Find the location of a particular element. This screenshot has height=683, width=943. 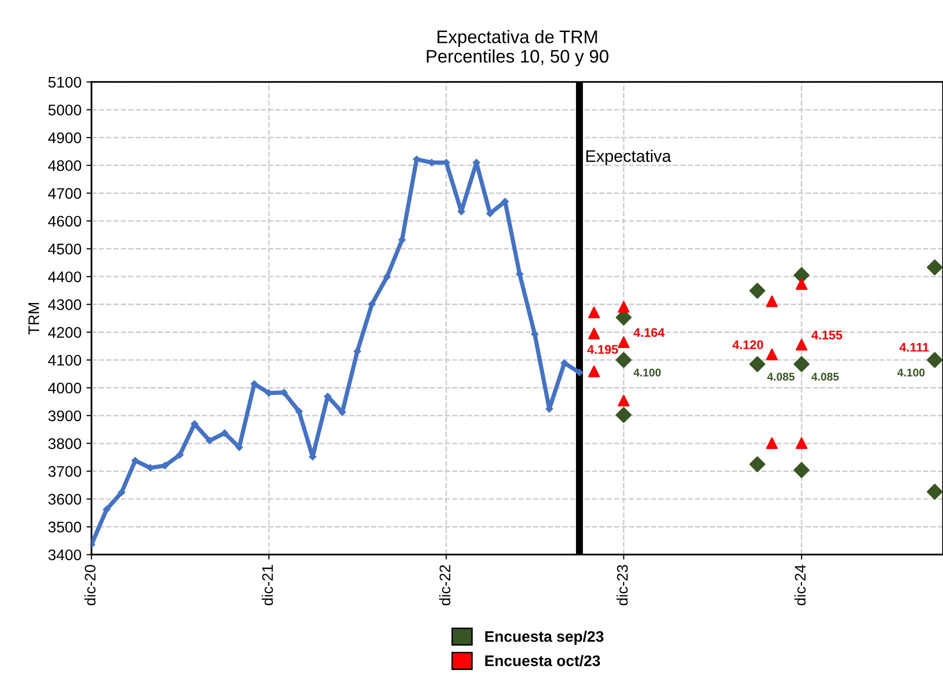

y-tick-label: 4700 is located at coordinates (65, 193).